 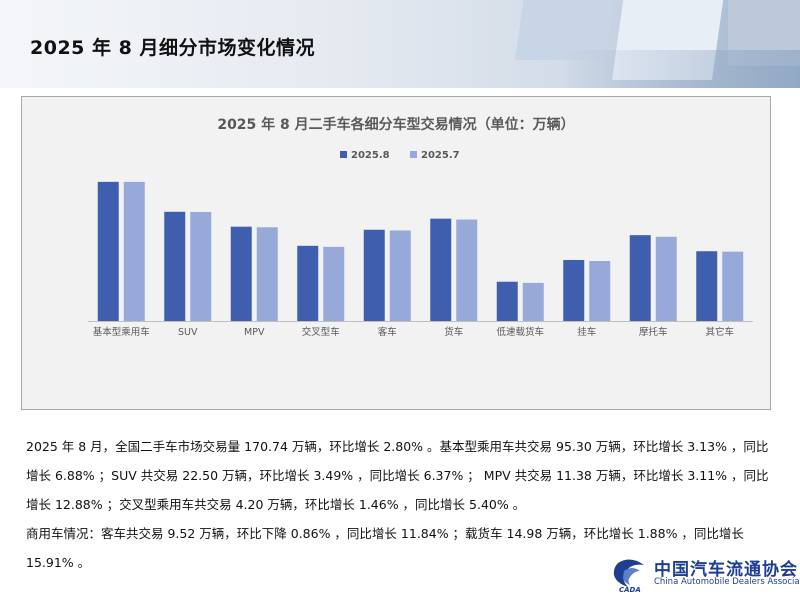 I want to click on x-tick-label: 挂车, so click(x=586, y=332).